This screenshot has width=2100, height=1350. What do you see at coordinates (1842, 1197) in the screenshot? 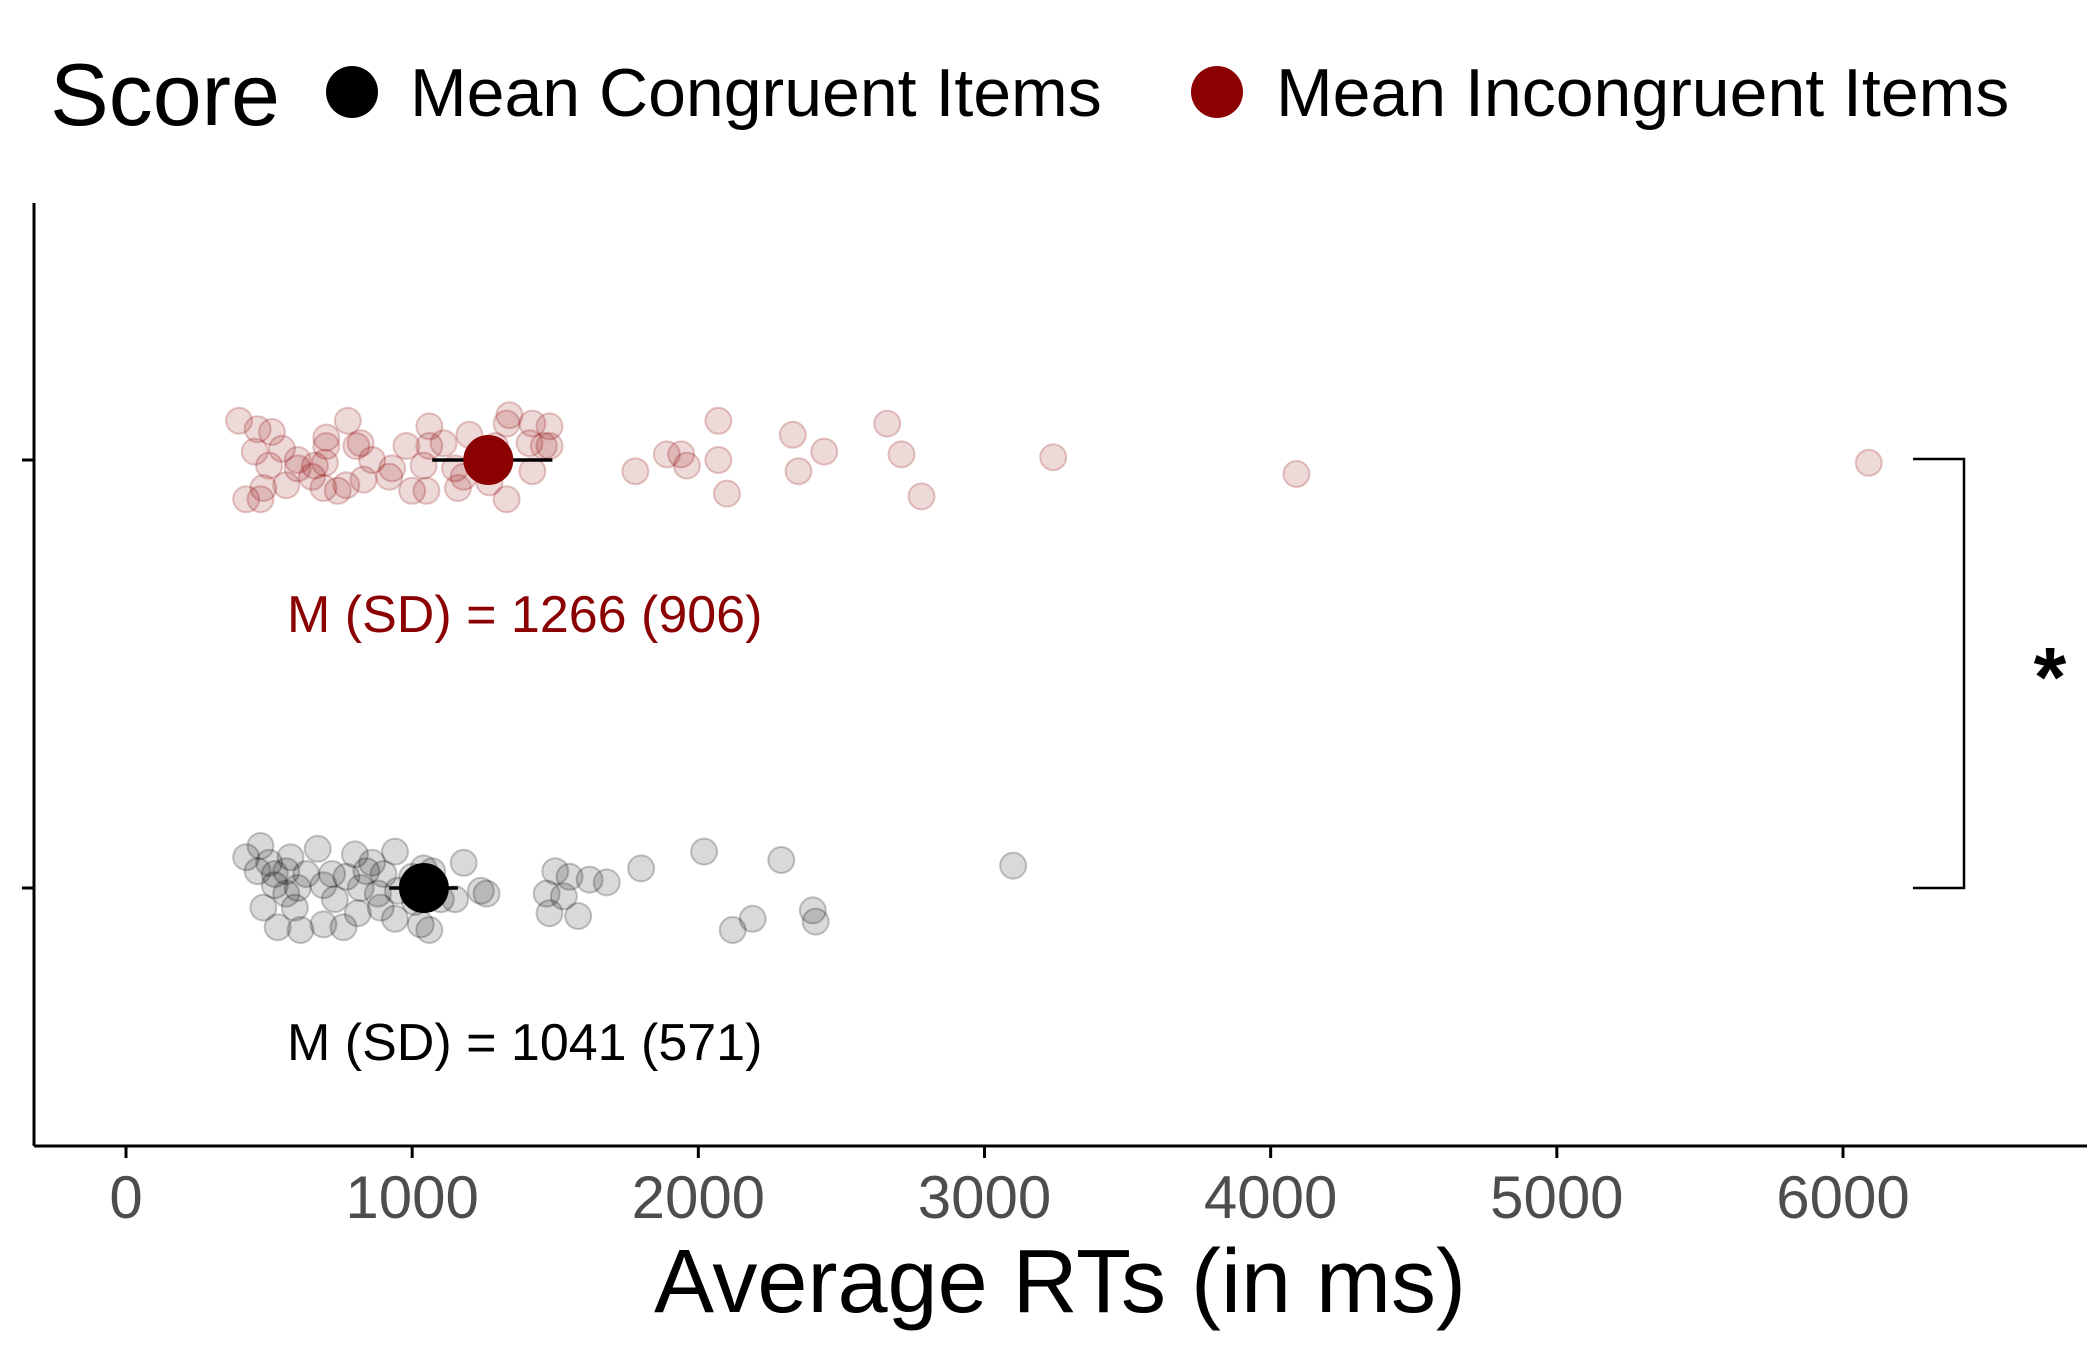
I see `x-tick-label: 6000` at bounding box center [1842, 1197].